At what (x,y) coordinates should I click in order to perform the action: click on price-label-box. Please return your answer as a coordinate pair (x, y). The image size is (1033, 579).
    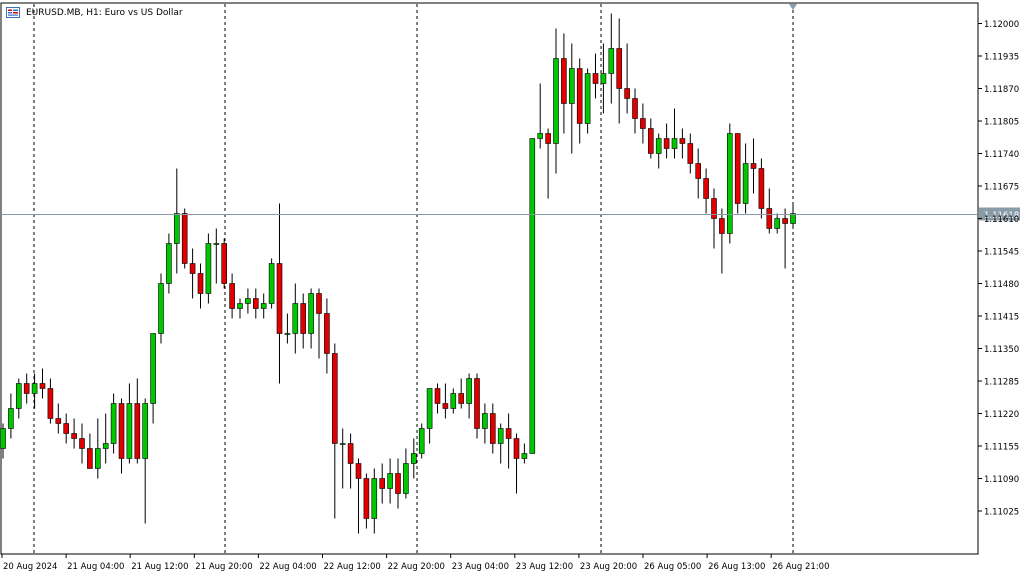
    Looking at the image, I should click on (999, 214).